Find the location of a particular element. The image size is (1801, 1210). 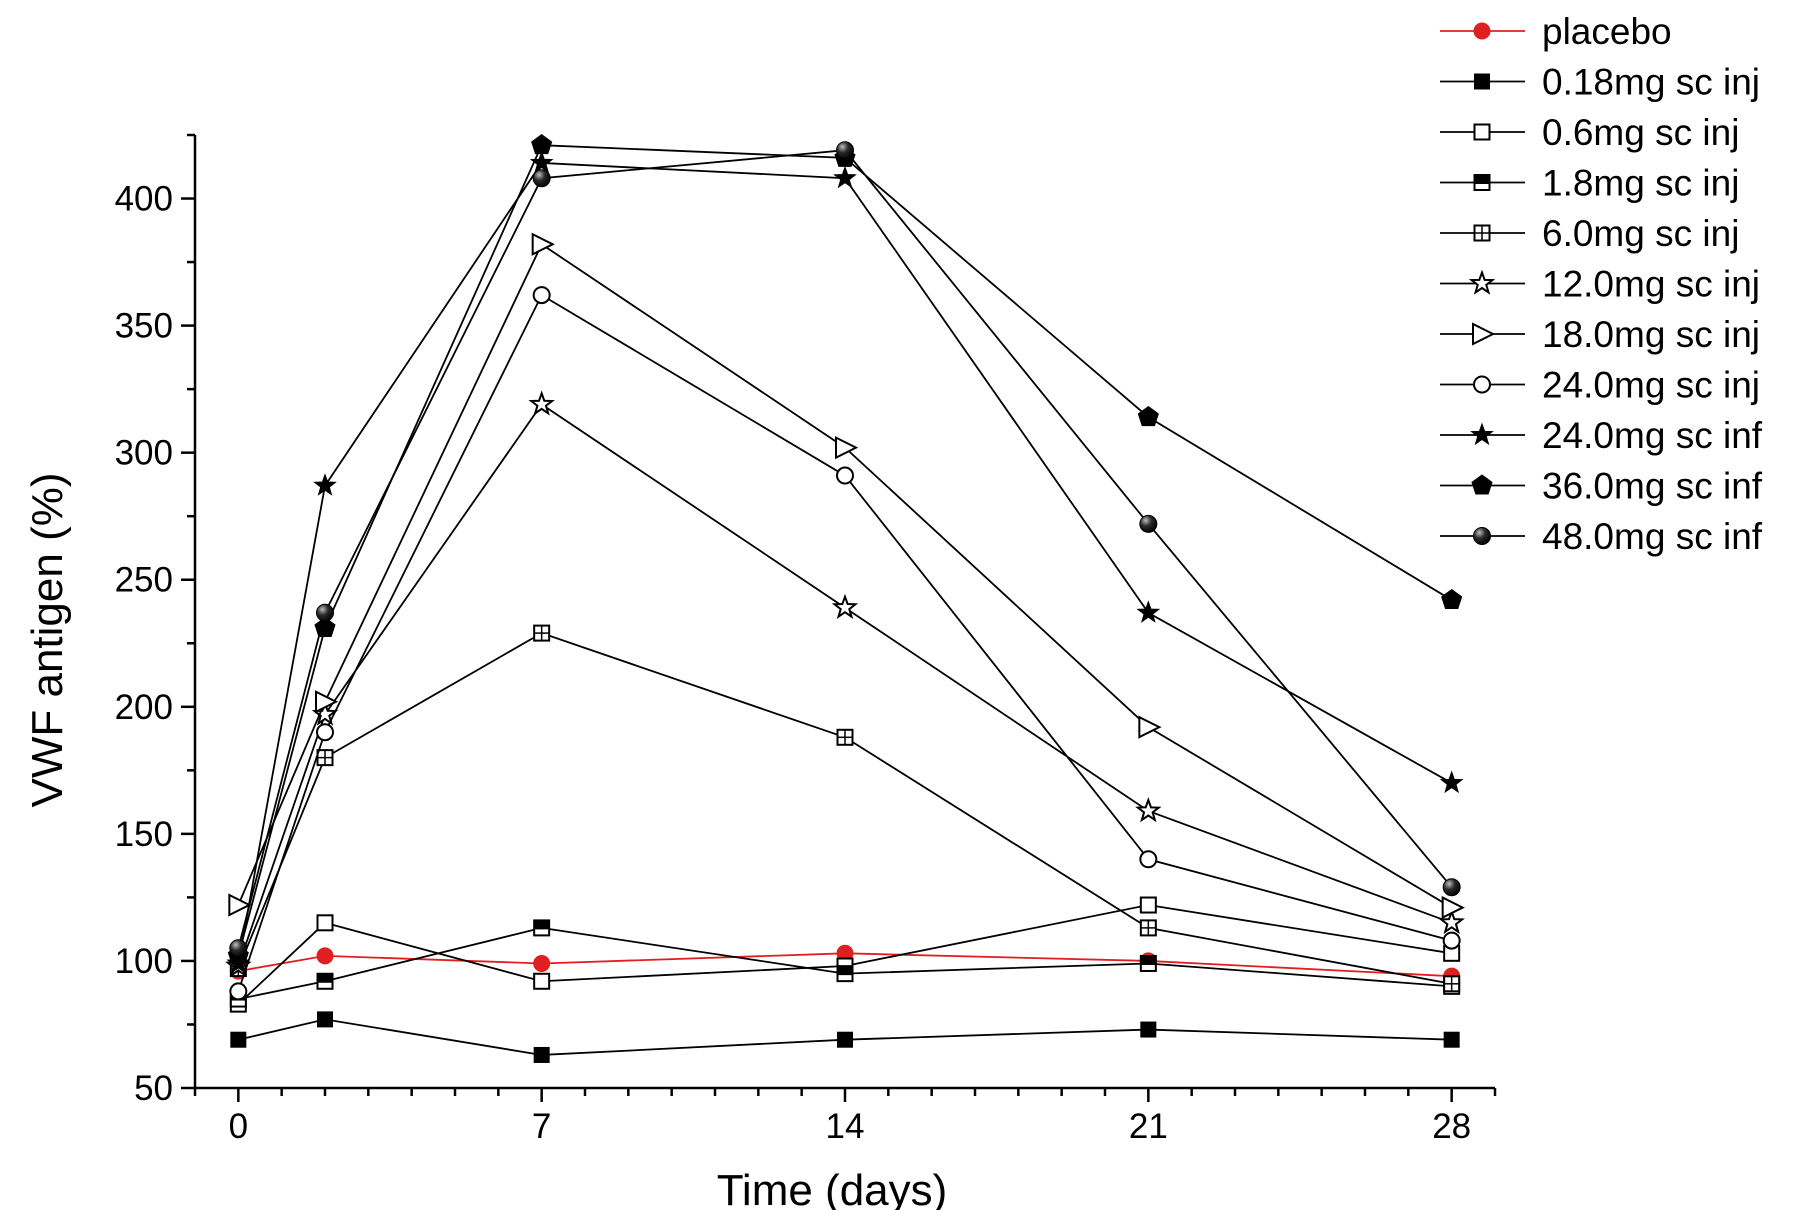

y-tick-label: 100 is located at coordinates (144, 961).